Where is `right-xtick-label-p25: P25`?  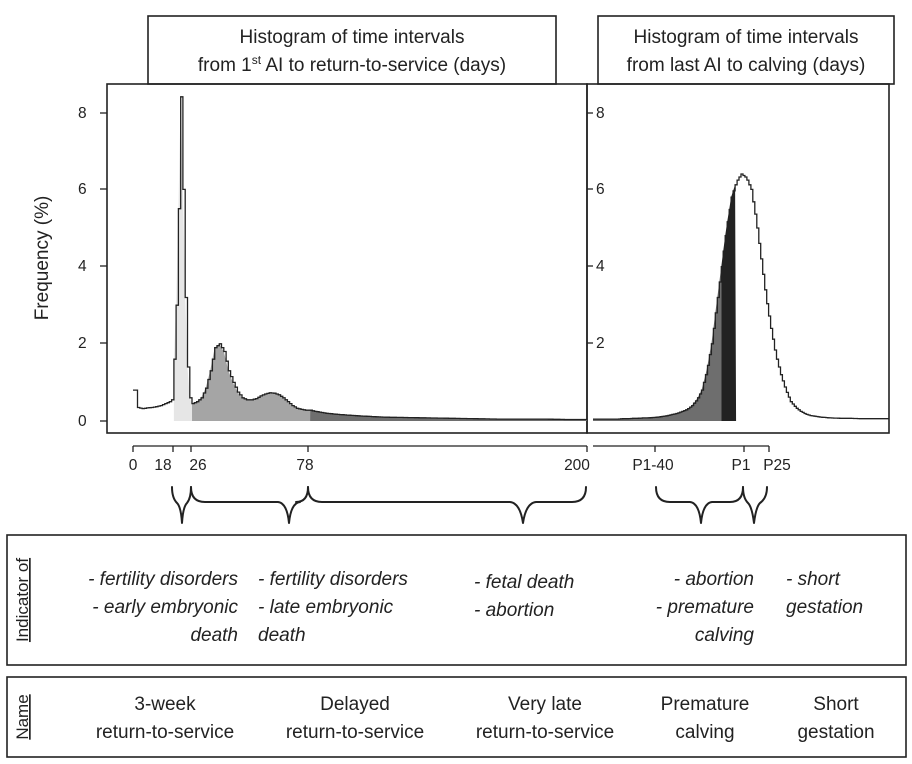
right-xtick-label-p25: P25 is located at coordinates (777, 465).